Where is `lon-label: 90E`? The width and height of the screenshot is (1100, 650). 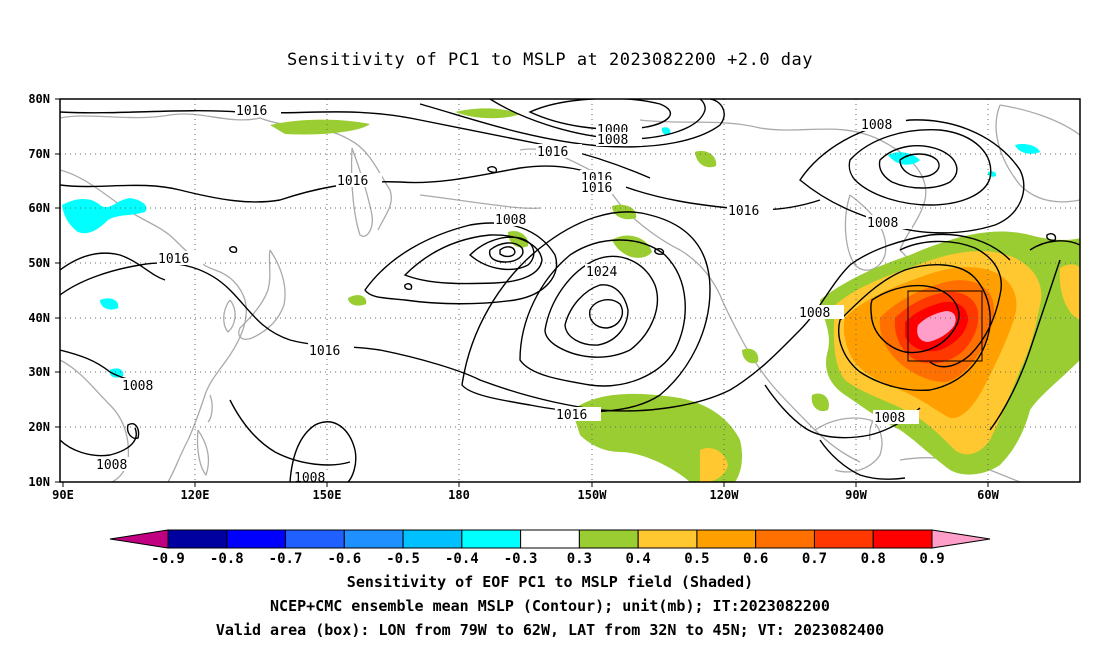
lon-label: 90E is located at coordinates (63, 495).